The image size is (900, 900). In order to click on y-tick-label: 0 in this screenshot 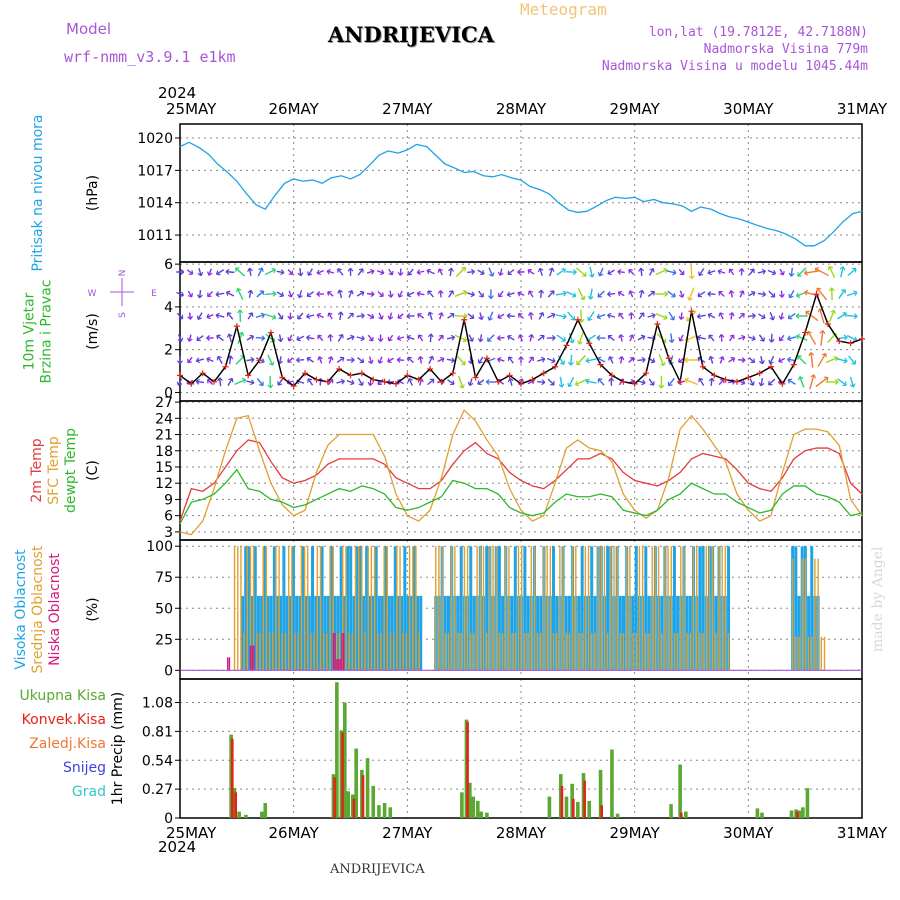, I will do `click(168, 671)`.